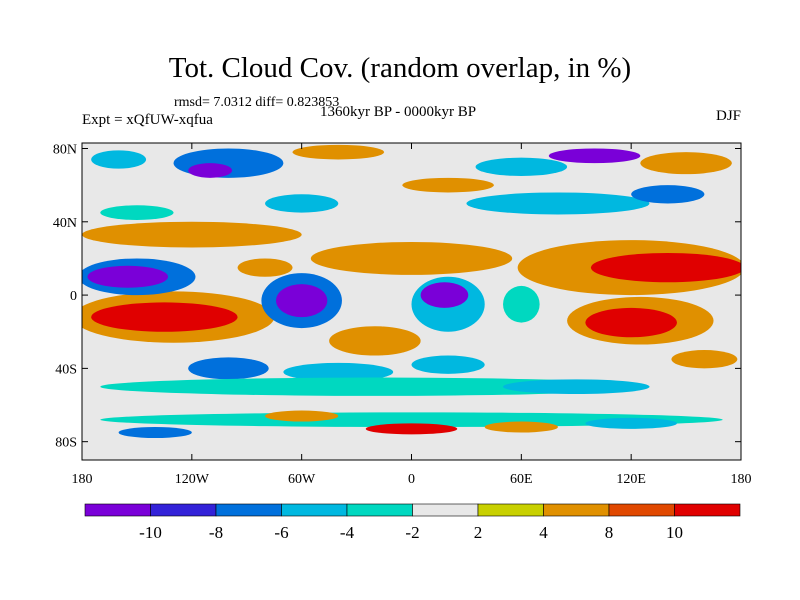  What do you see at coordinates (302, 479) in the screenshot?
I see `x-tick-label: 60W` at bounding box center [302, 479].